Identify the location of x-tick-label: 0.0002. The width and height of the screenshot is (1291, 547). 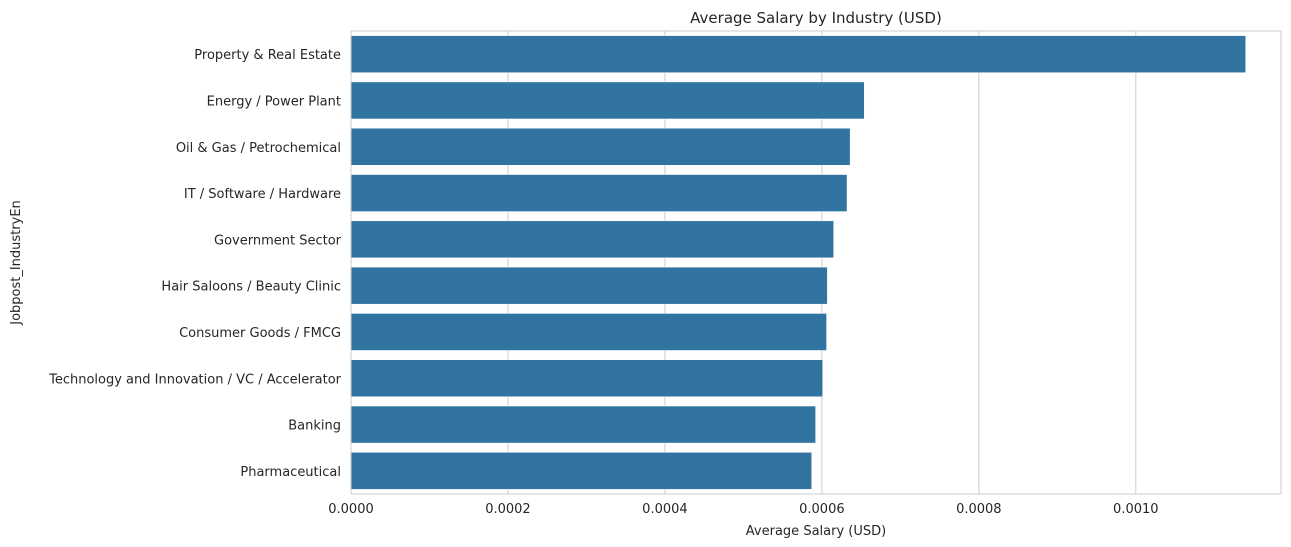
(508, 509).